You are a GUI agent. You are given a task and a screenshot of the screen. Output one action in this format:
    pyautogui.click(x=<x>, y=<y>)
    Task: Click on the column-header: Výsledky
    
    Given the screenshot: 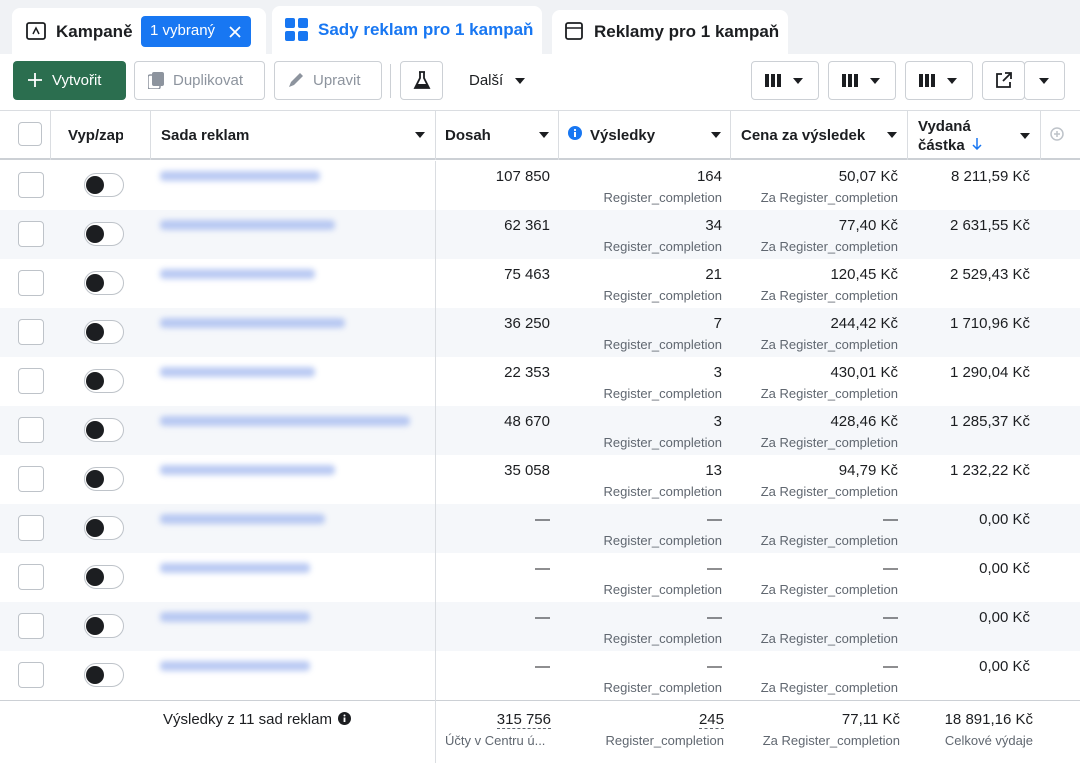 What is the action you would take?
    pyautogui.click(x=623, y=135)
    